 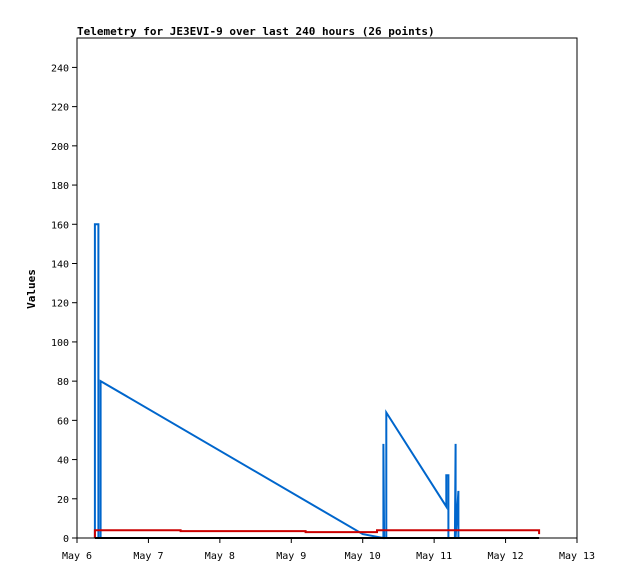 I want to click on y-tick-label: 40, so click(x=63, y=461).